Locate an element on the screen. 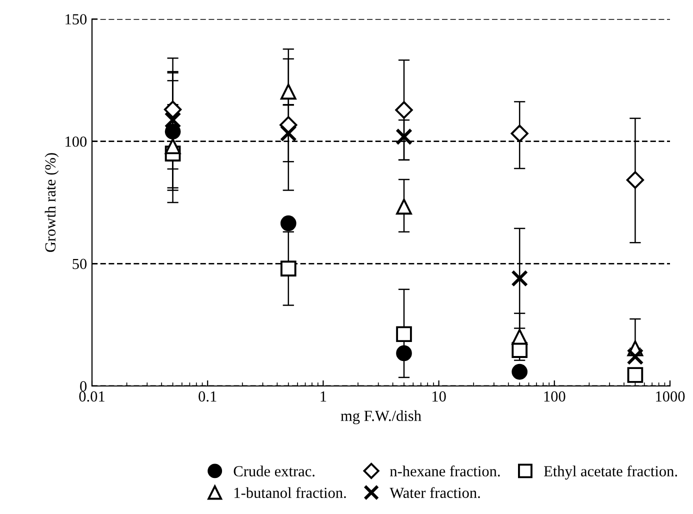  x-tick-label: 1 is located at coordinates (323, 396).